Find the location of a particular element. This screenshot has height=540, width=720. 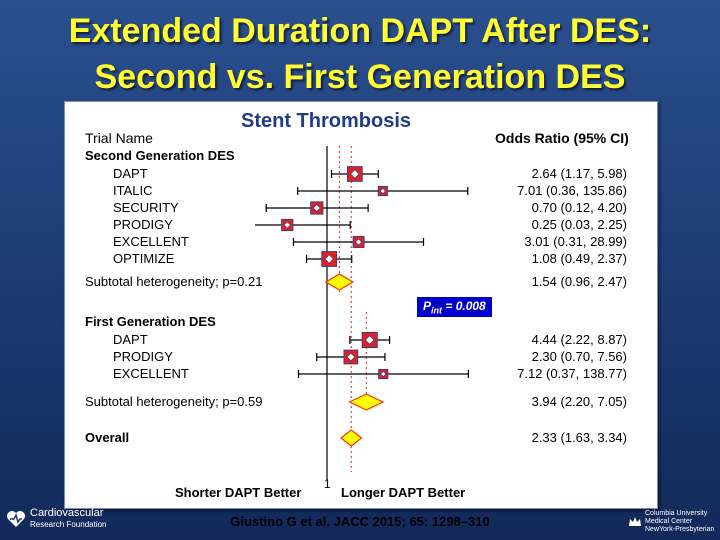

crown-icon is located at coordinates (635, 521).